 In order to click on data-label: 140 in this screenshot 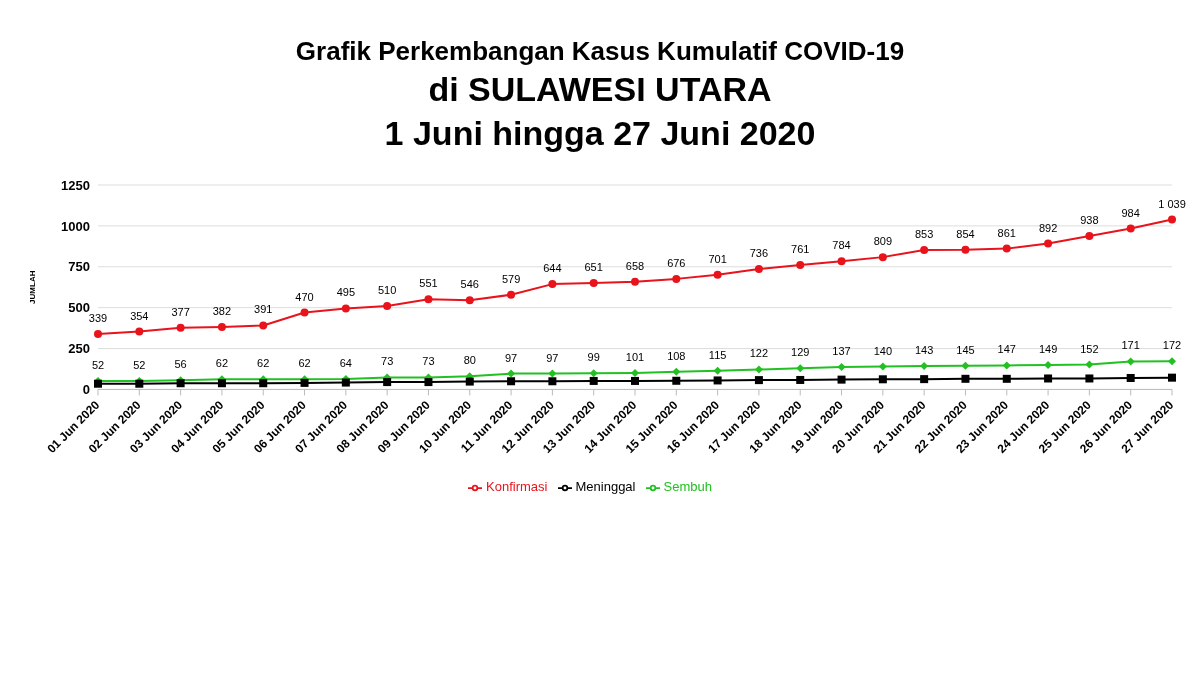, I will do `click(883, 350)`.